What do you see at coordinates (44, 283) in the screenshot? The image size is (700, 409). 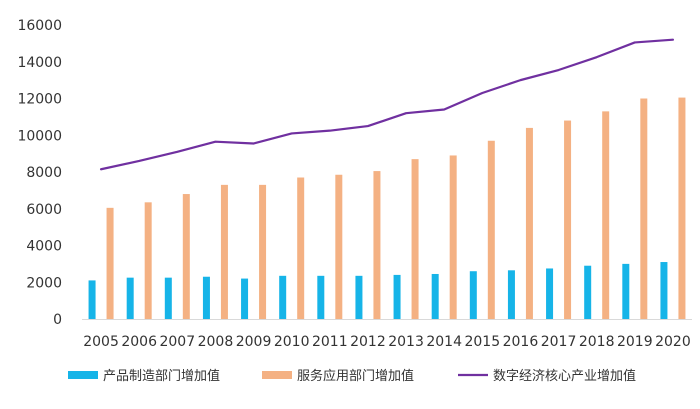 I see `y-tick-label: 2000` at bounding box center [44, 283].